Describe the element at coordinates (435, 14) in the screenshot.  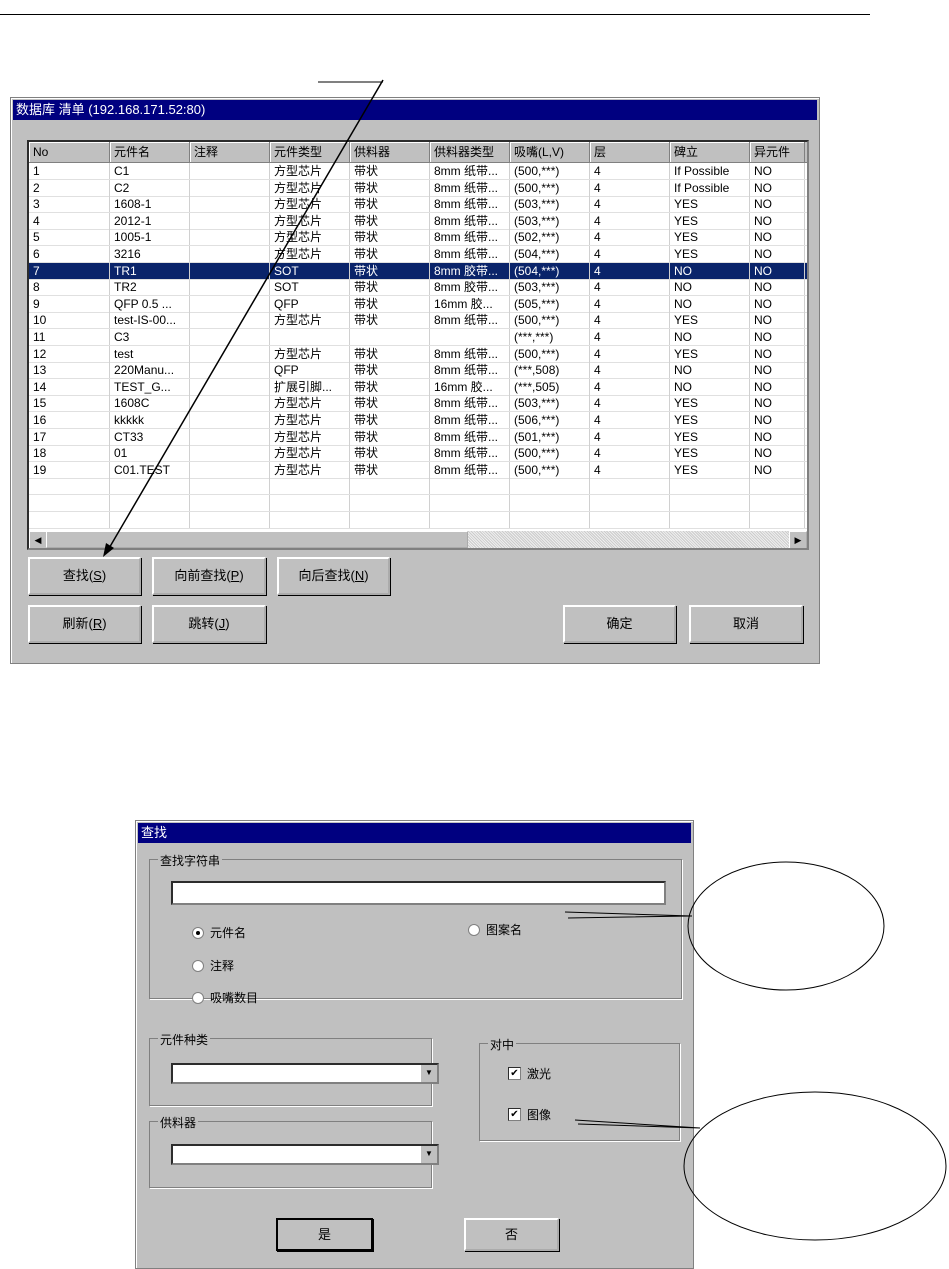
I see `page-top-rule` at that location.